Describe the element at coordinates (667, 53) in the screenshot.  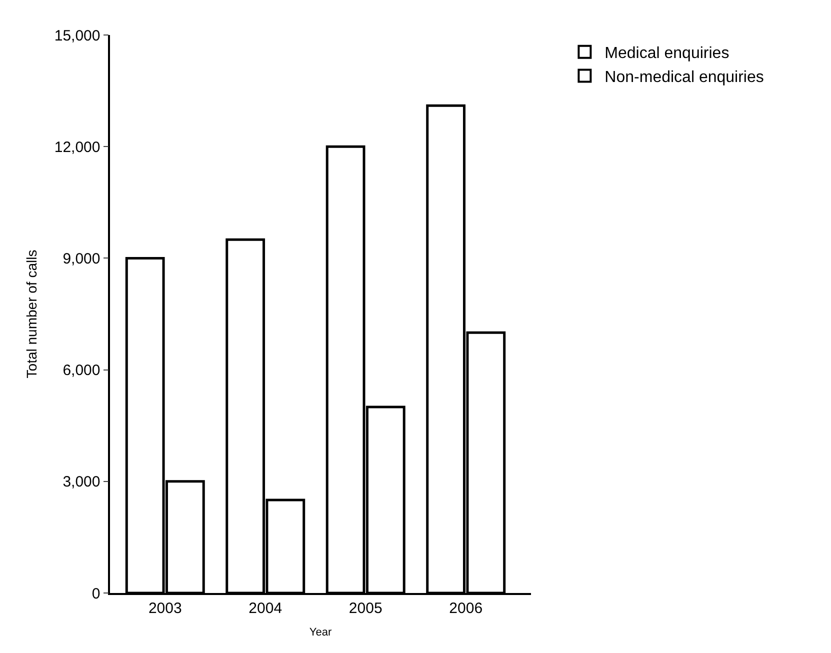
I see `legend-label: Medical enquiries` at that location.